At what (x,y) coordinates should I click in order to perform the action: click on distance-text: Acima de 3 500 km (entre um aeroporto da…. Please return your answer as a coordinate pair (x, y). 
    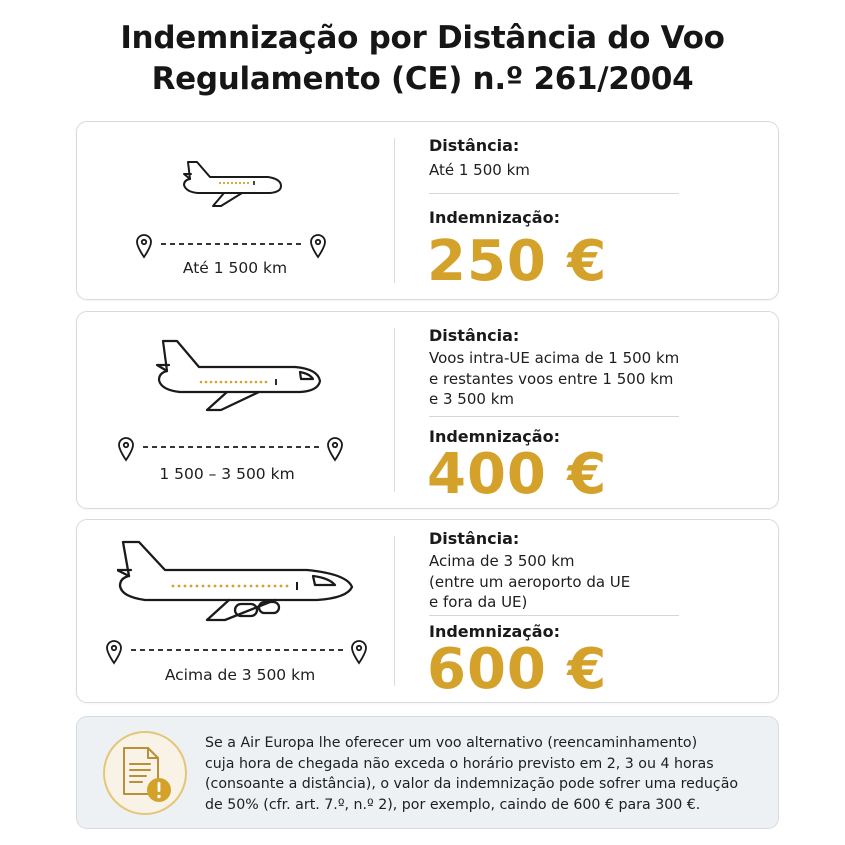
    Looking at the image, I should click on (530, 581).